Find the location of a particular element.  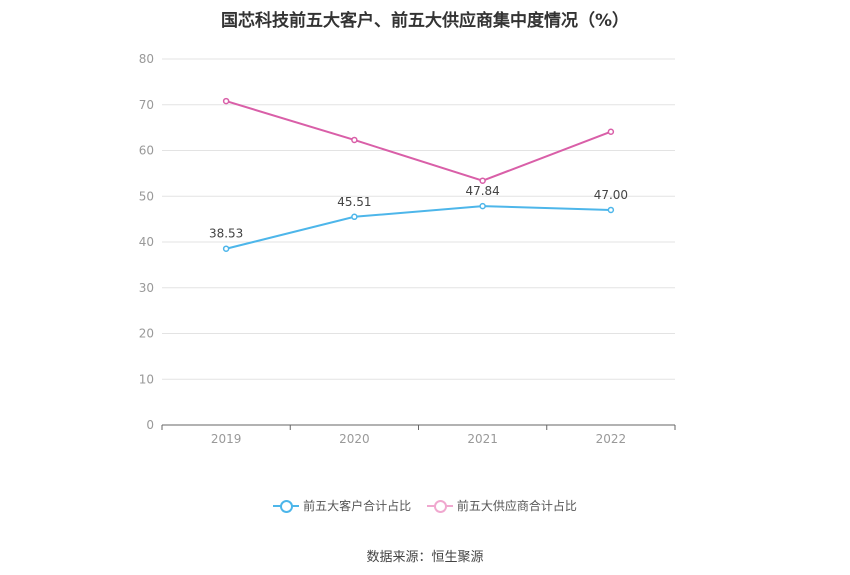

y-tick-label: 80 is located at coordinates (146, 59).